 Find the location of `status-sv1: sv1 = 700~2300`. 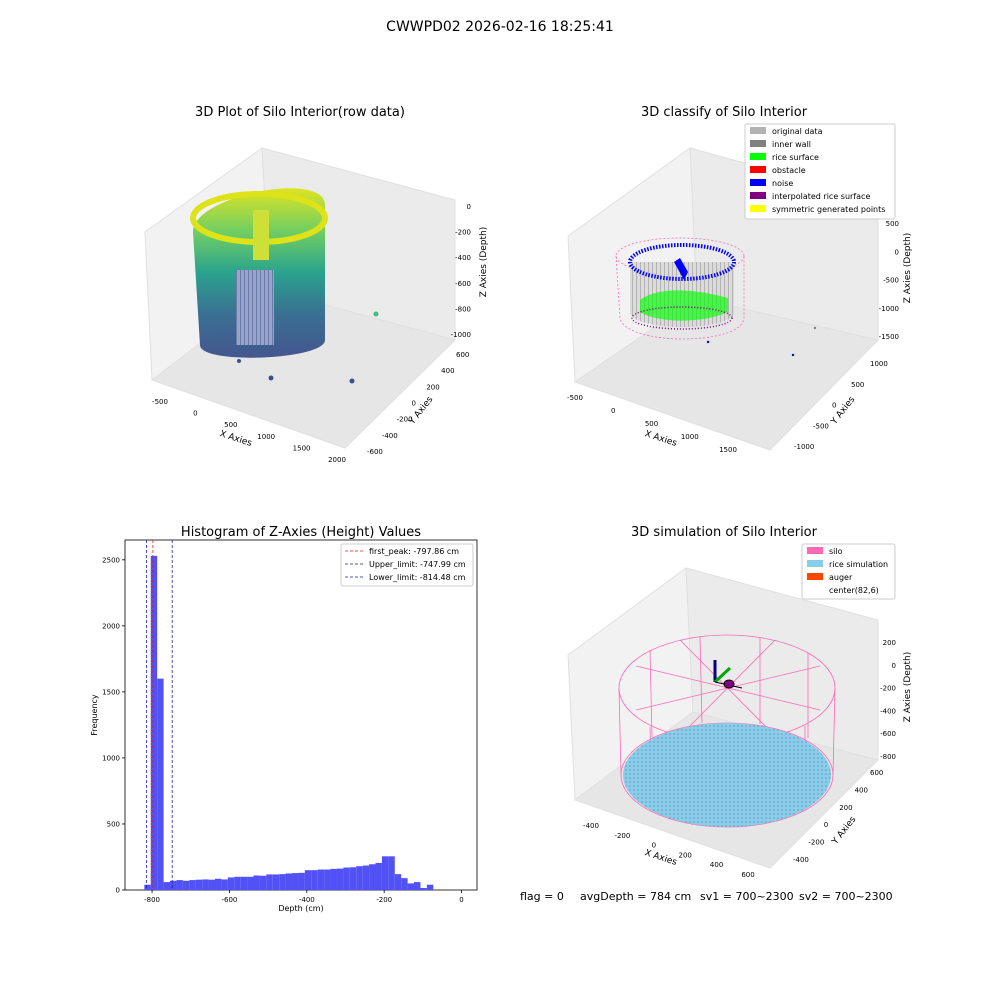

status-sv1: sv1 = 700~2300 is located at coordinates (747, 896).